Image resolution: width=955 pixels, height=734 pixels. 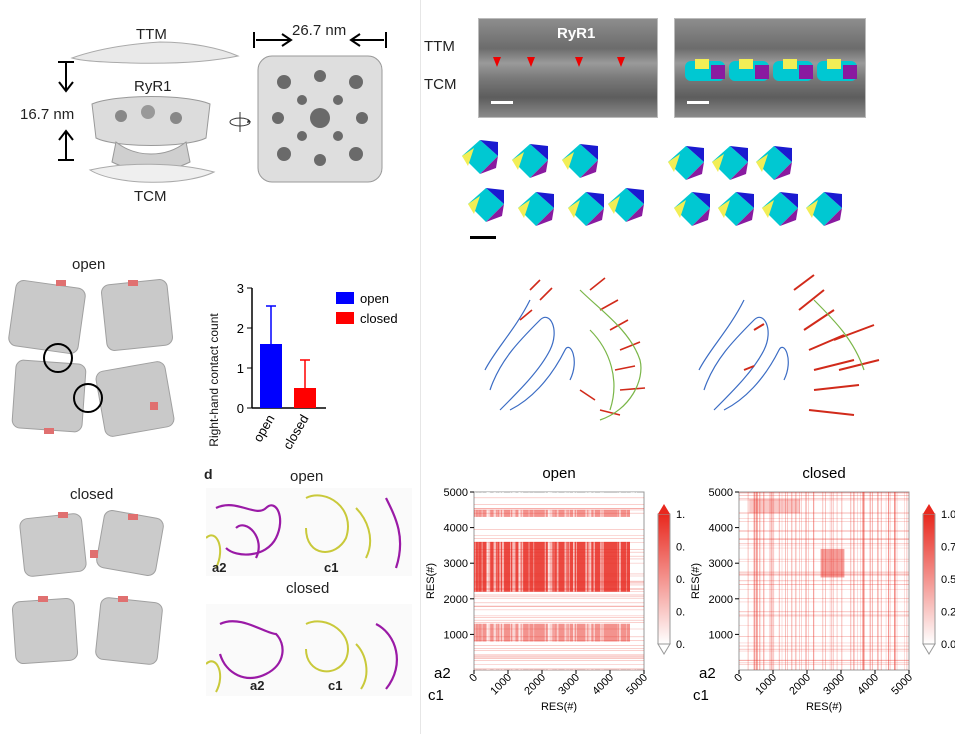 I want to click on tomo-tcm-label: TCM, so click(x=440, y=84).